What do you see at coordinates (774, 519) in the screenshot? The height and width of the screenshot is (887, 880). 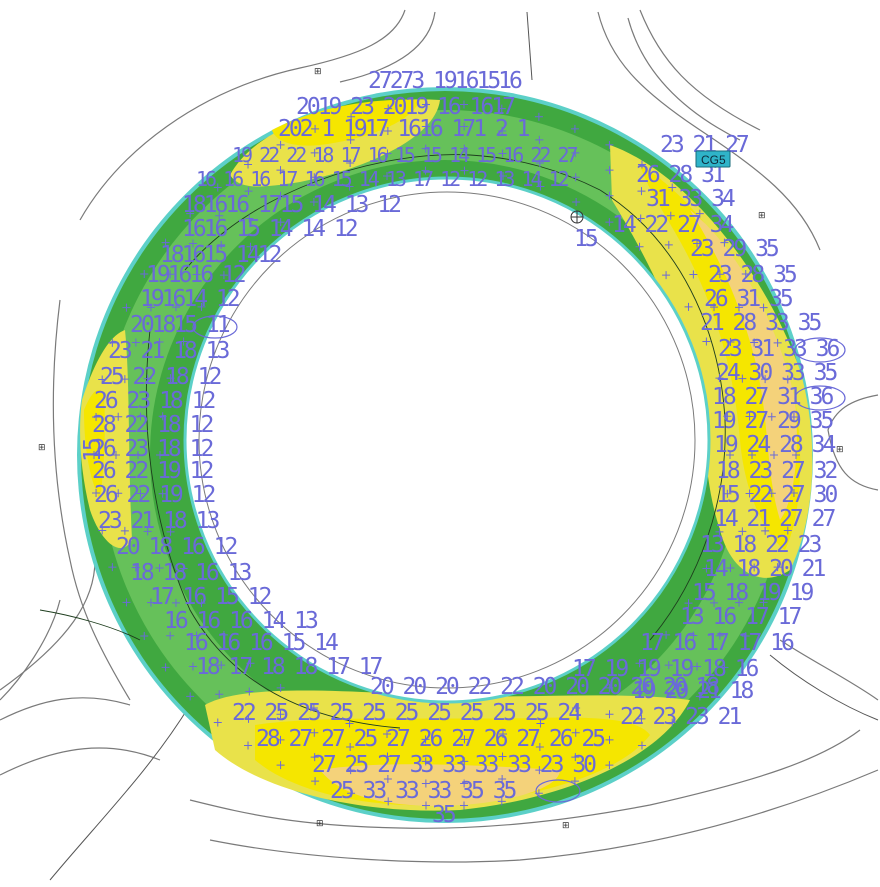 I see `reading-label: 14 21 27 27` at bounding box center [774, 519].